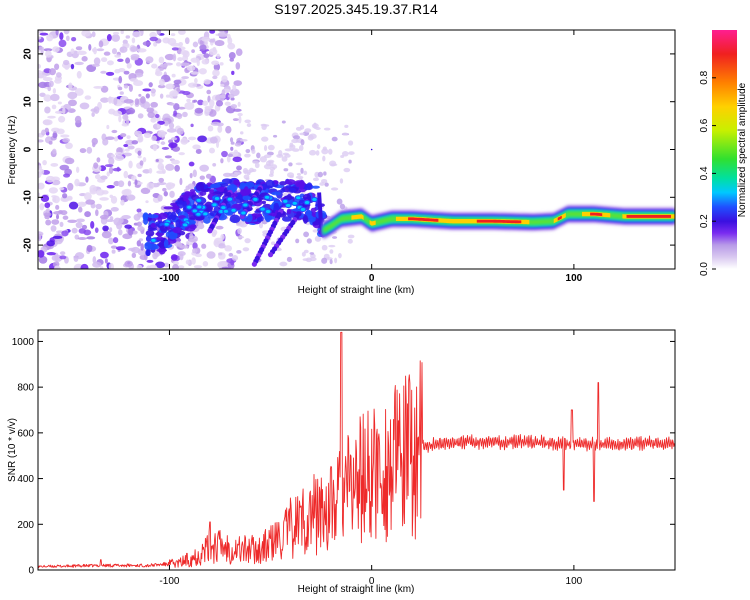 The height and width of the screenshot is (600, 750). I want to click on spectrogram-ridge, so click(408, 207).